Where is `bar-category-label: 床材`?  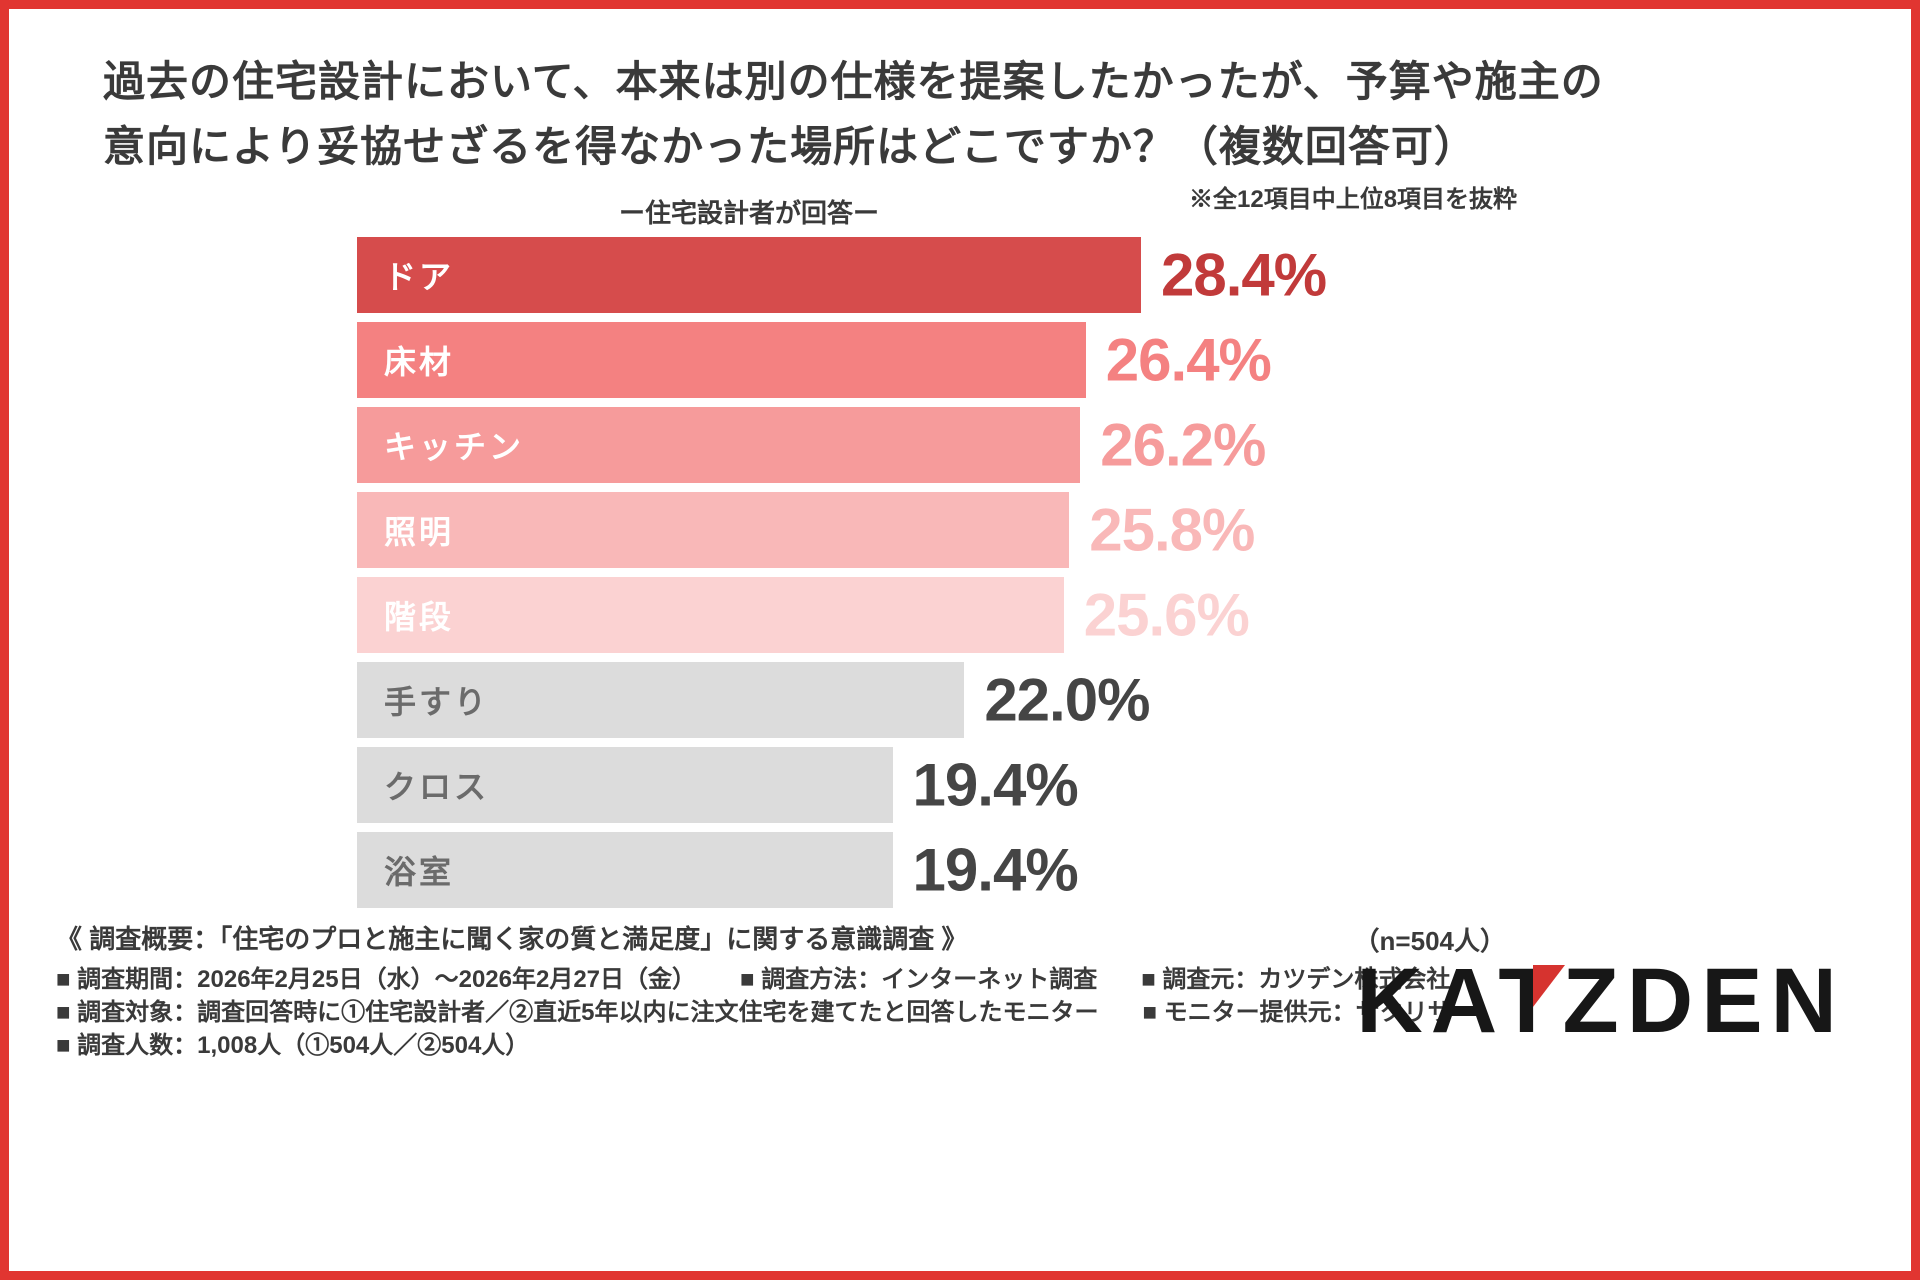 bar-category-label: 床材 is located at coordinates (419, 362).